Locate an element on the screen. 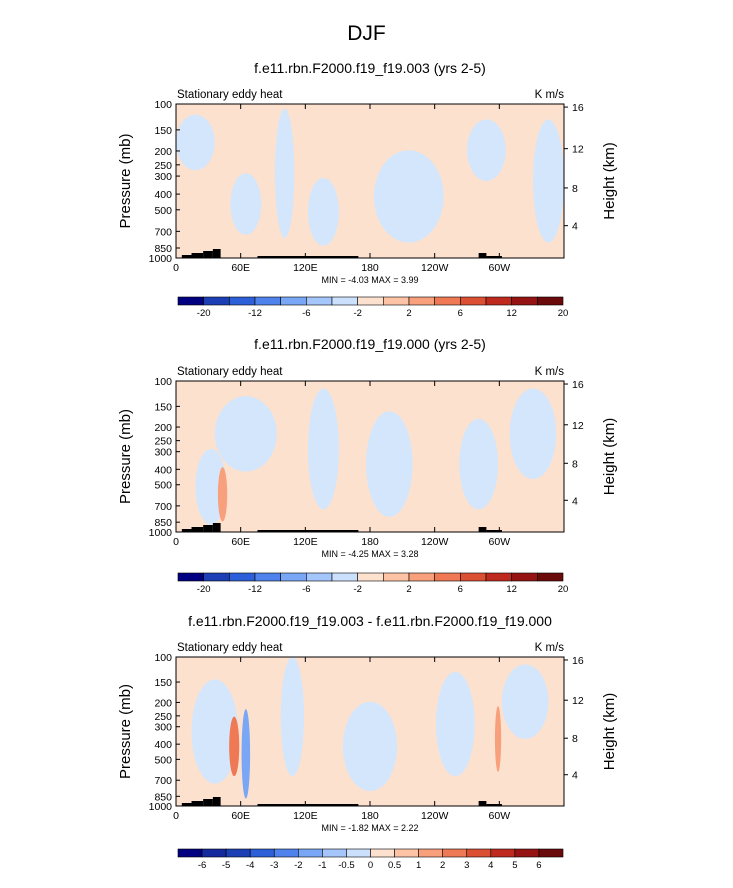 This screenshot has width=733, height=888. colorbar-label: 12 is located at coordinates (511, 589).